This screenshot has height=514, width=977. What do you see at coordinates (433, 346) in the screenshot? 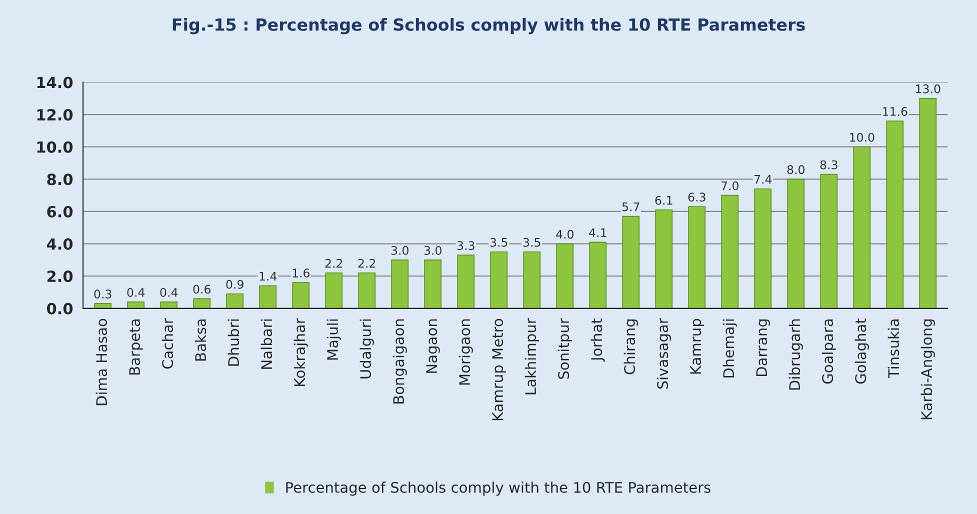
I see `x-tick-label: Nagaon` at bounding box center [433, 346].